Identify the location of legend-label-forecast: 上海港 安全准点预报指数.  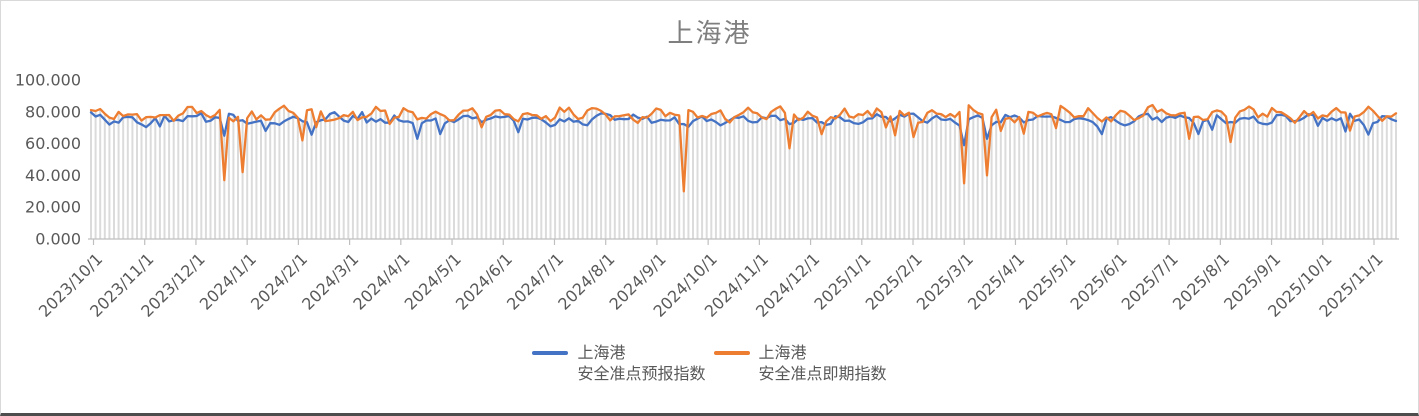
(641, 363).